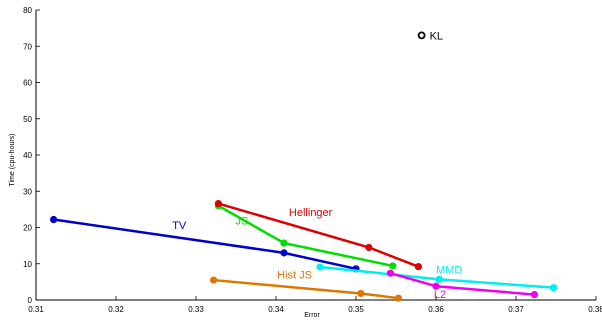 The width and height of the screenshot is (602, 320). What do you see at coordinates (436, 309) in the screenshot?
I see `x-tick-label: 0.36` at bounding box center [436, 309].